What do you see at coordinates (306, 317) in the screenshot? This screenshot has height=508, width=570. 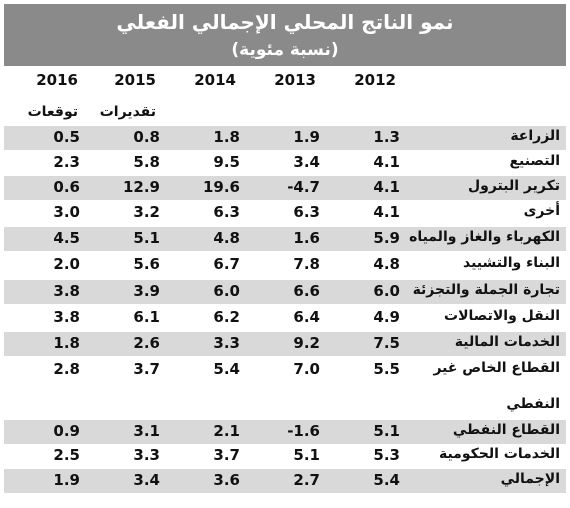 I see `cell-2013: 6.4` at bounding box center [306, 317].